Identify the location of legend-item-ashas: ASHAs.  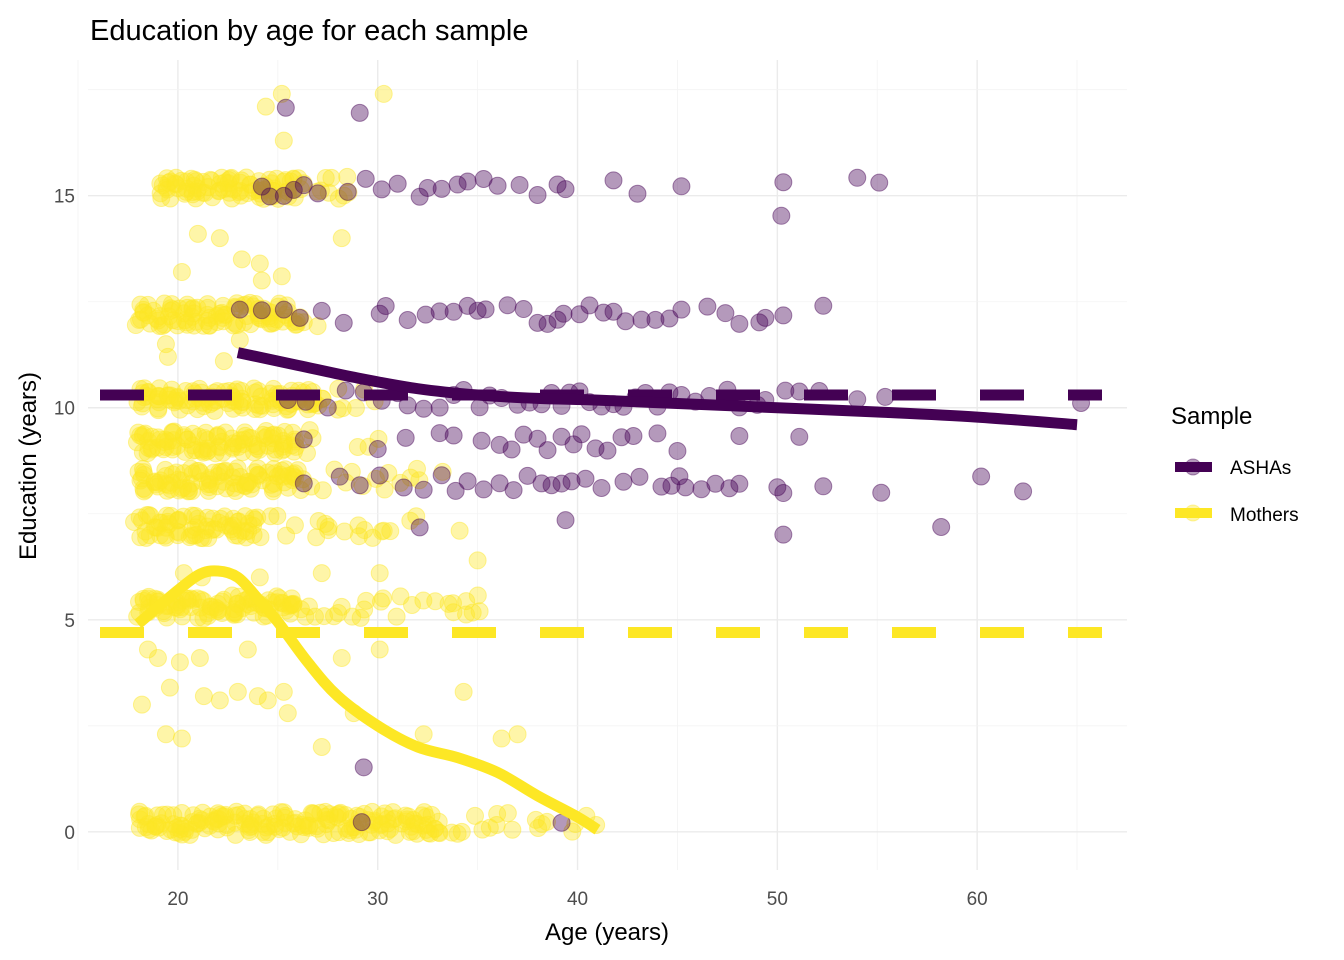
(1233, 468).